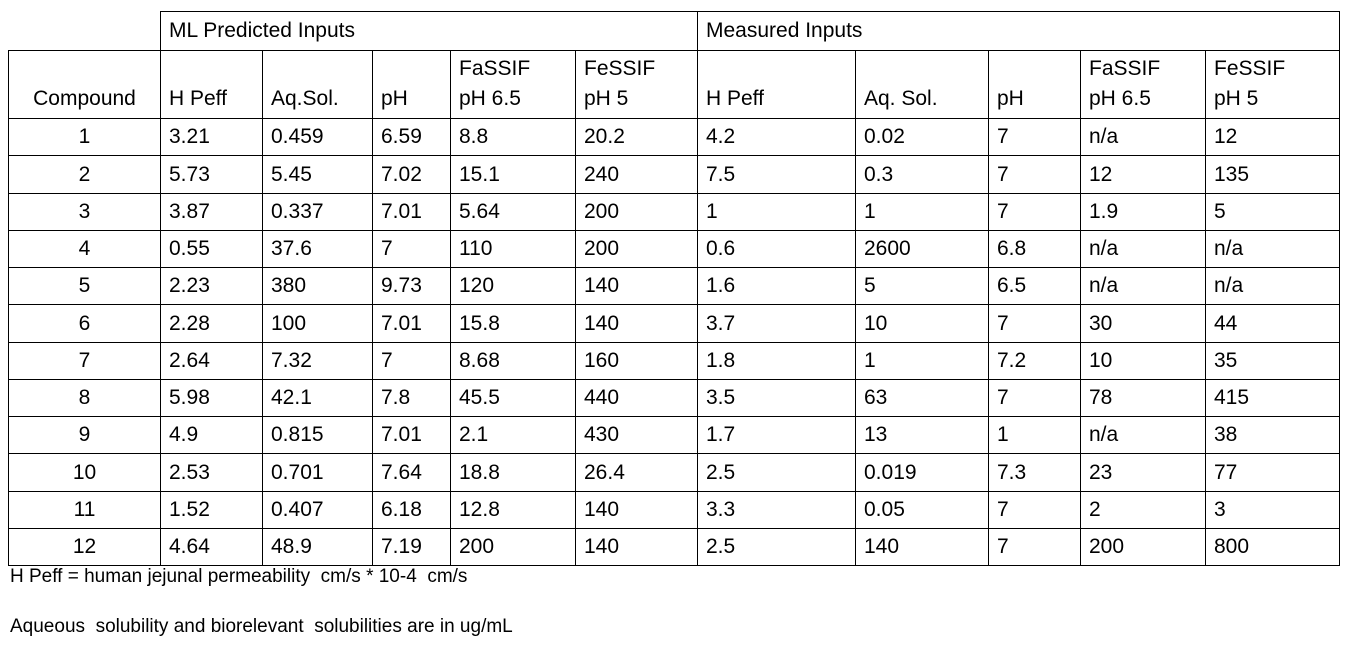 Image resolution: width=1349 pixels, height=649 pixels. I want to click on cell-text: 4, so click(84, 248).